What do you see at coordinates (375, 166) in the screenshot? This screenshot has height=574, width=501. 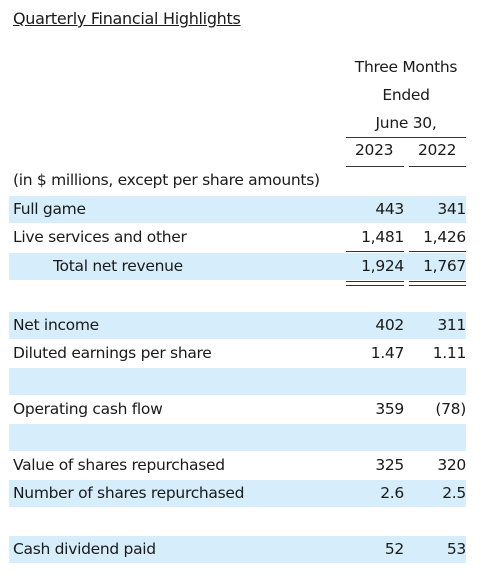 I see `year-2023-rule` at bounding box center [375, 166].